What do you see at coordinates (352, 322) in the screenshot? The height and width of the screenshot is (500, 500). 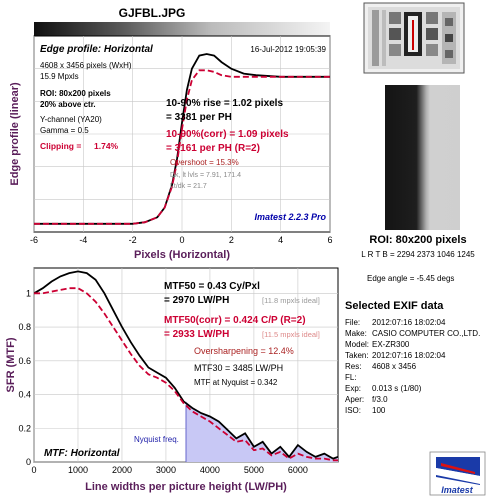 I see `exif-key: File:` at bounding box center [352, 322].